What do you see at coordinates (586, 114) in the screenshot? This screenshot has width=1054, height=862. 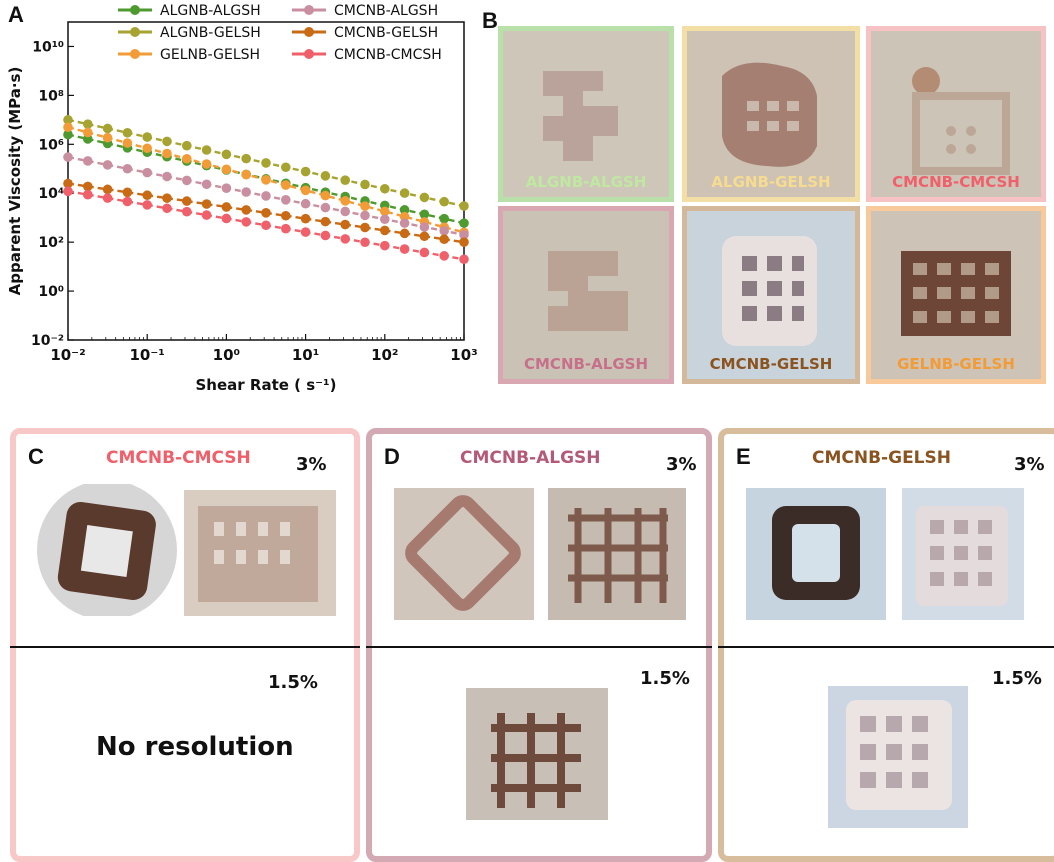 I see `print-photo-algnb-algsh` at bounding box center [586, 114].